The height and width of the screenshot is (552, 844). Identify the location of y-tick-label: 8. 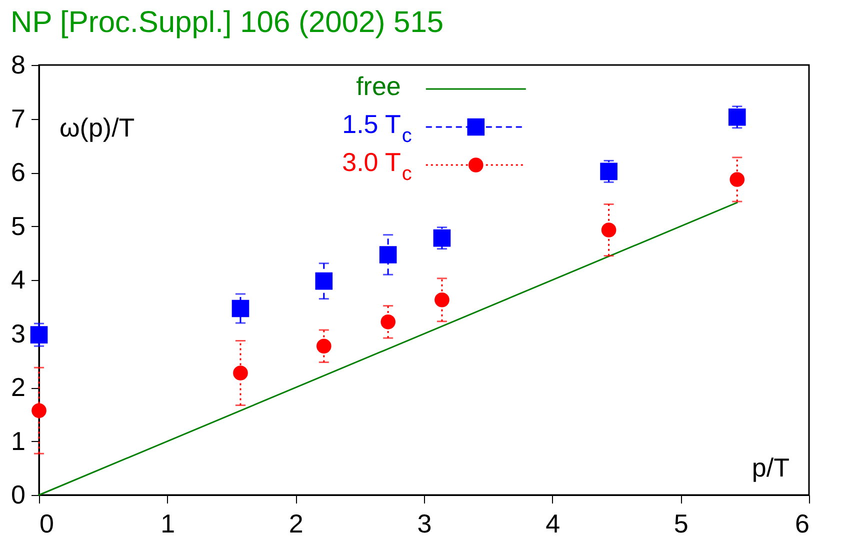
(18, 65).